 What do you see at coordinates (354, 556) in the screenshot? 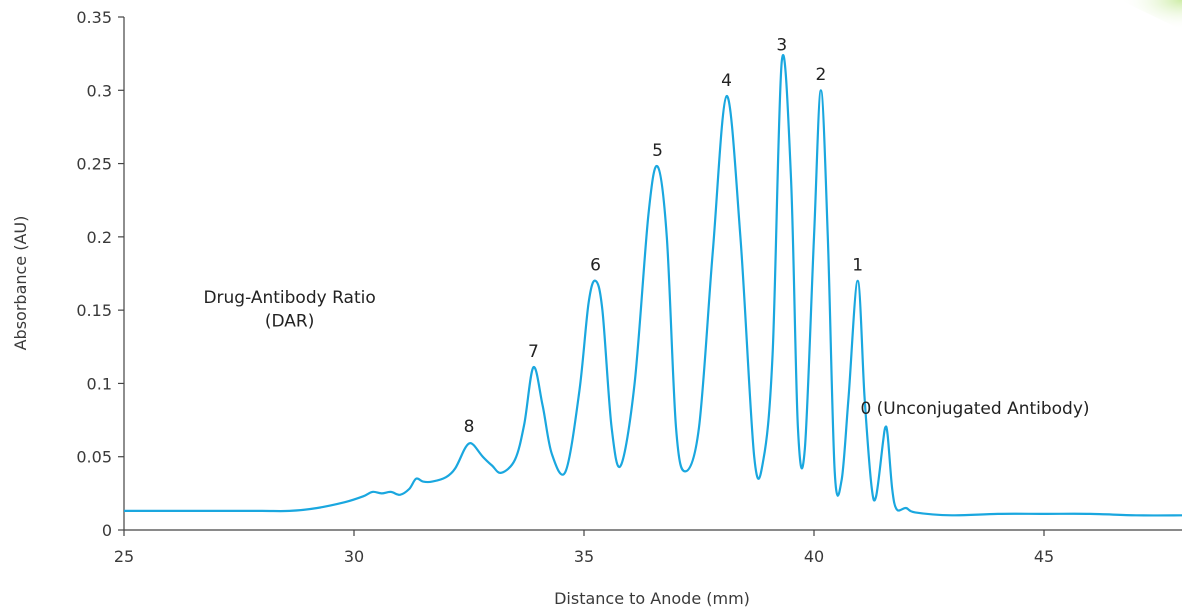
I see `x-tick-label: 30` at bounding box center [354, 556].